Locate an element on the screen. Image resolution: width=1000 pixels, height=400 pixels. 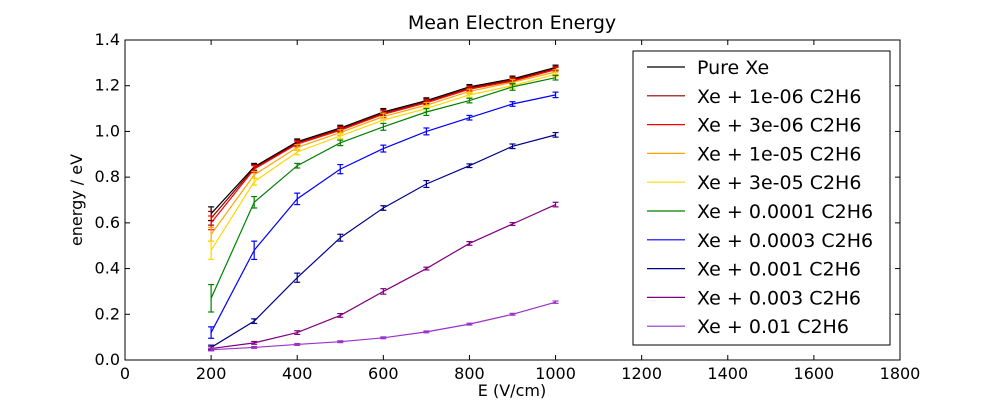
x-tick-label: 600 is located at coordinates (383, 373).